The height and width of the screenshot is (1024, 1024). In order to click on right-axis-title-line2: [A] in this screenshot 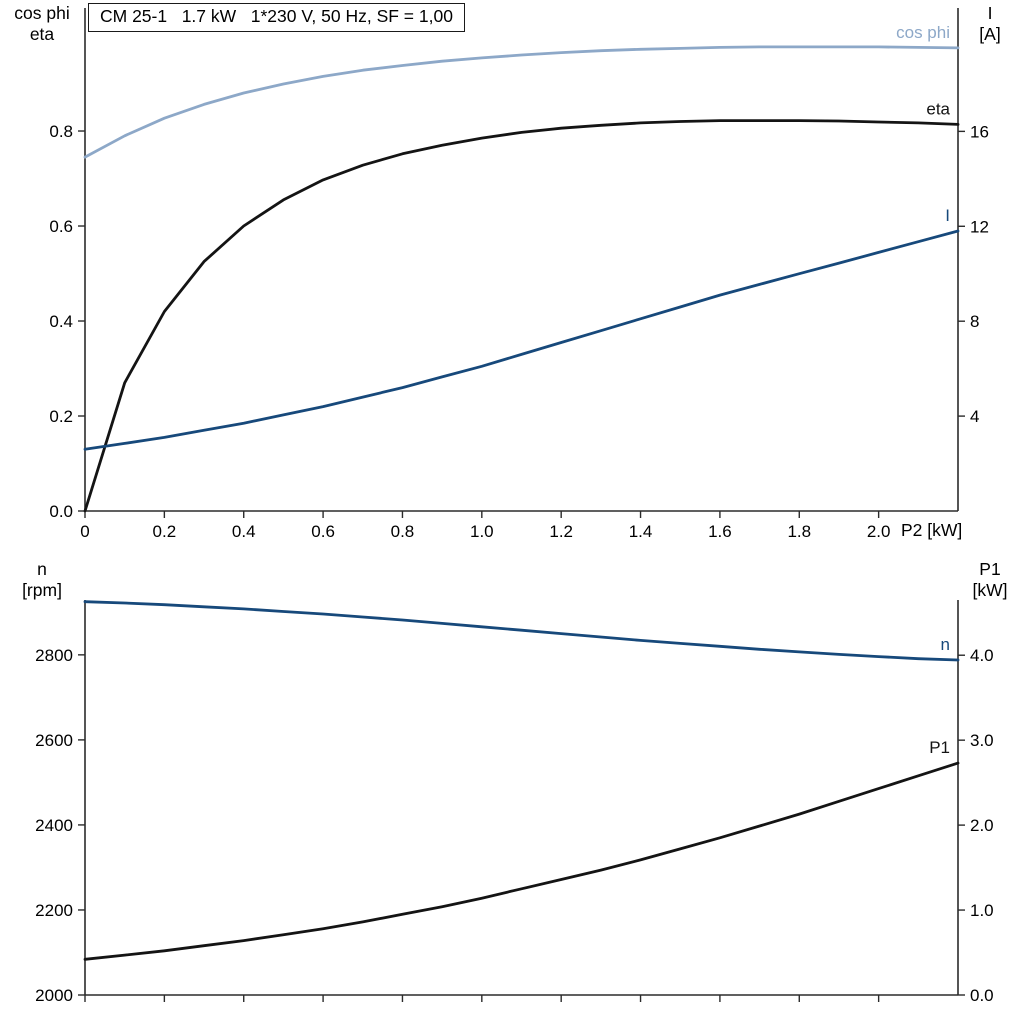, I will do `click(990, 34)`.